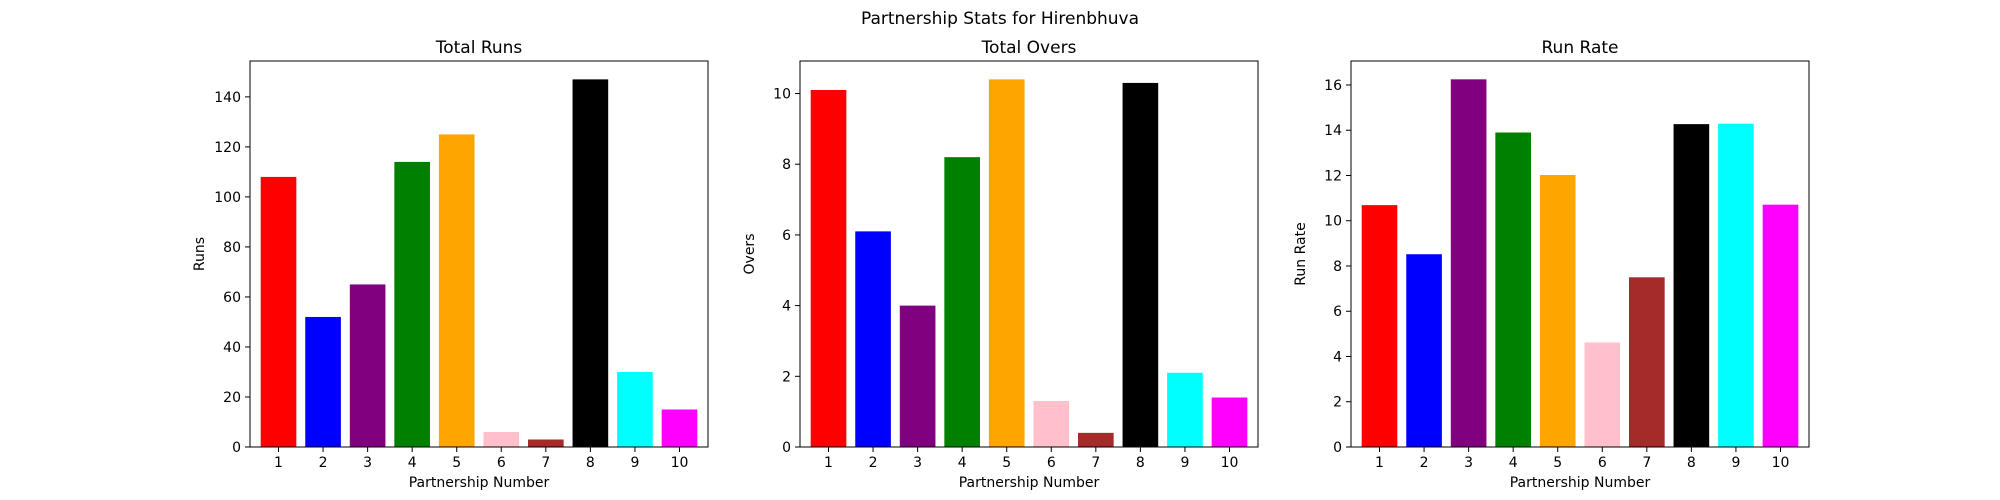 The width and height of the screenshot is (2000, 500). What do you see at coordinates (1333, 86) in the screenshot?
I see `y-tick-label: 16` at bounding box center [1333, 86].